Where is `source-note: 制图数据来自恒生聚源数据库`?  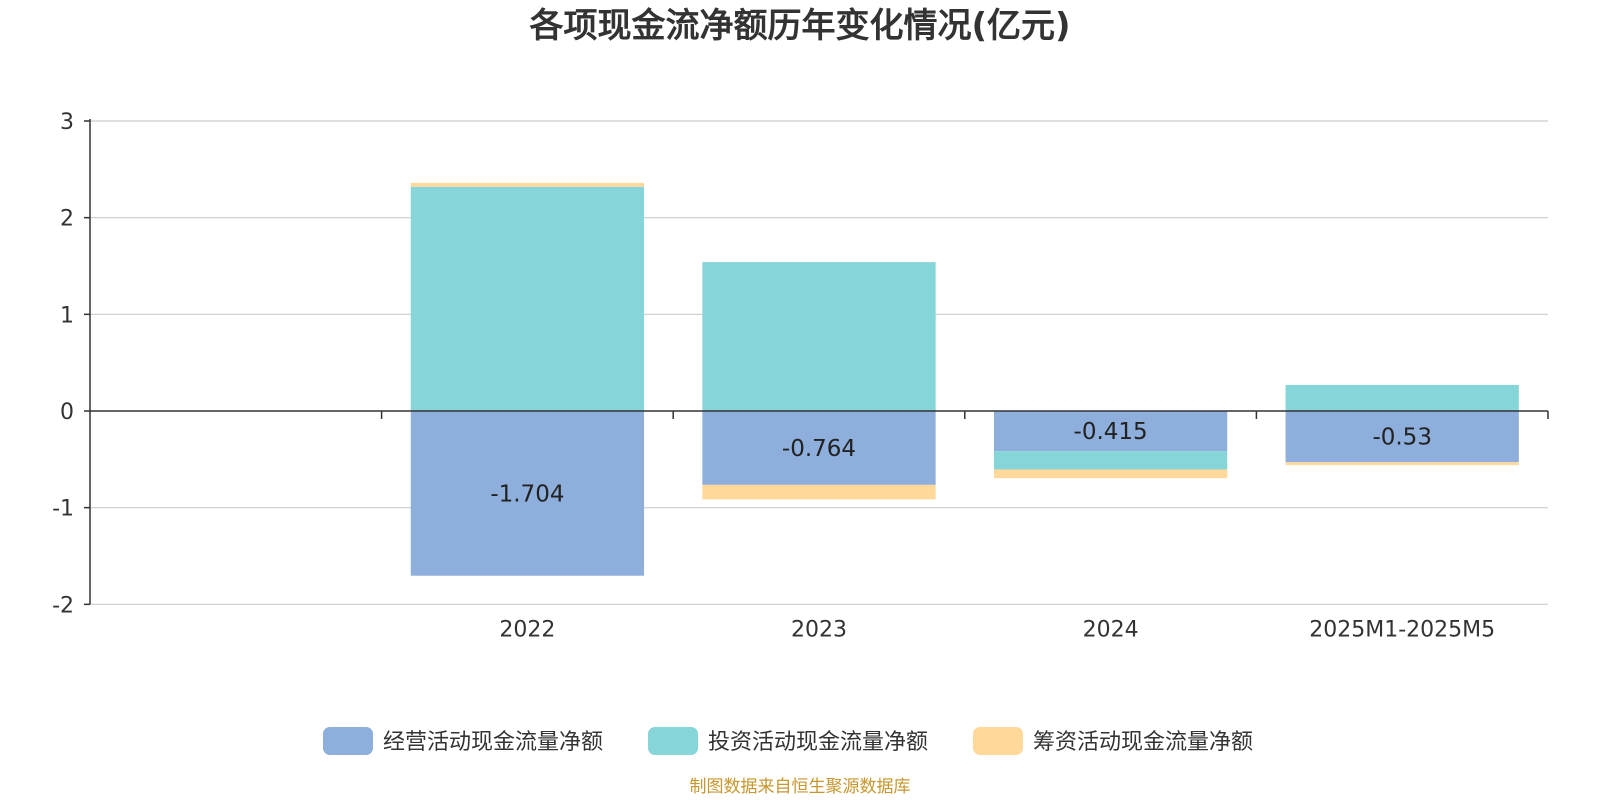 source-note: 制图数据来自恒生聚源数据库 is located at coordinates (800, 787).